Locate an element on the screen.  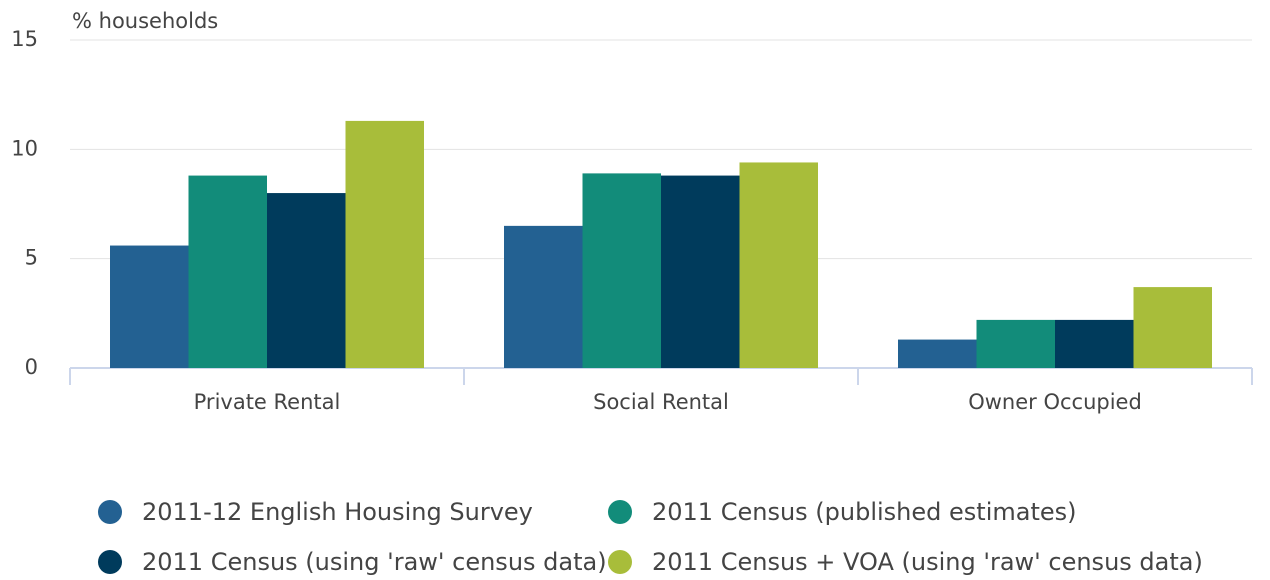
legend-label: 2011 Census (published estimates) is located at coordinates (864, 512).